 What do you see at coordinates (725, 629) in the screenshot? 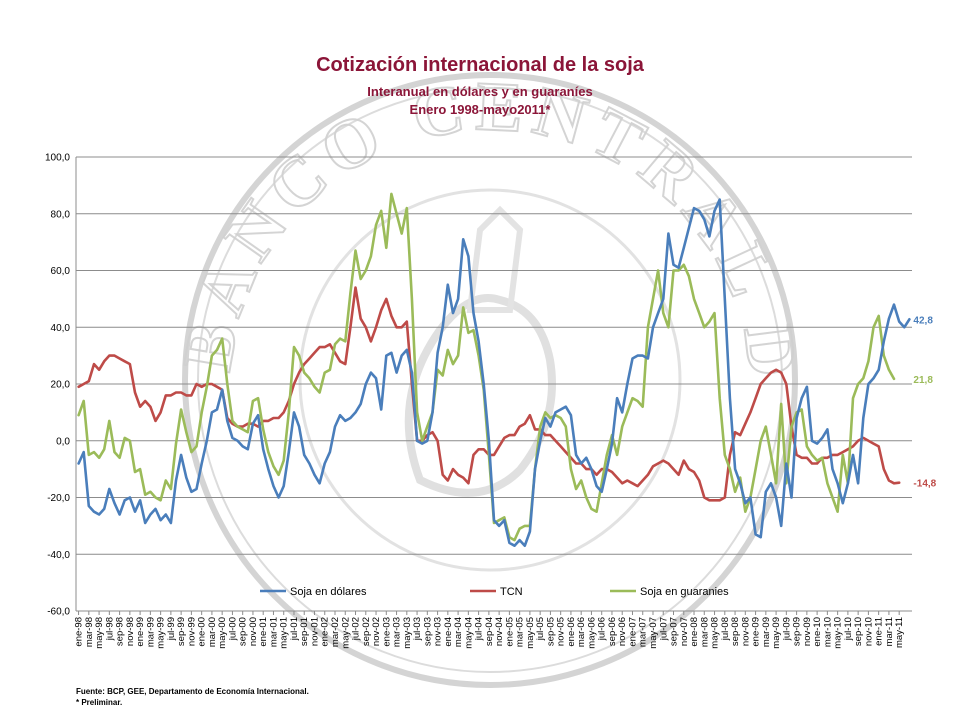
I see `x-tick-label: jul-08` at bounding box center [725, 629].